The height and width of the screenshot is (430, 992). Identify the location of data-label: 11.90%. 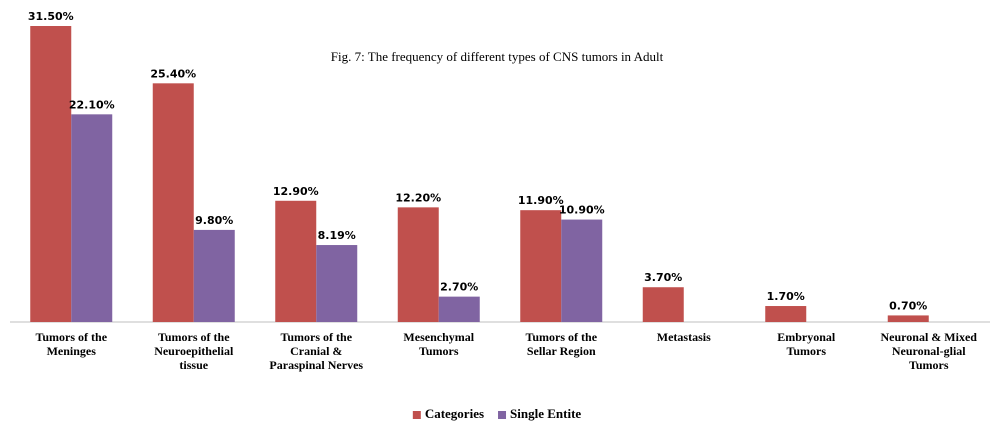
(541, 200).